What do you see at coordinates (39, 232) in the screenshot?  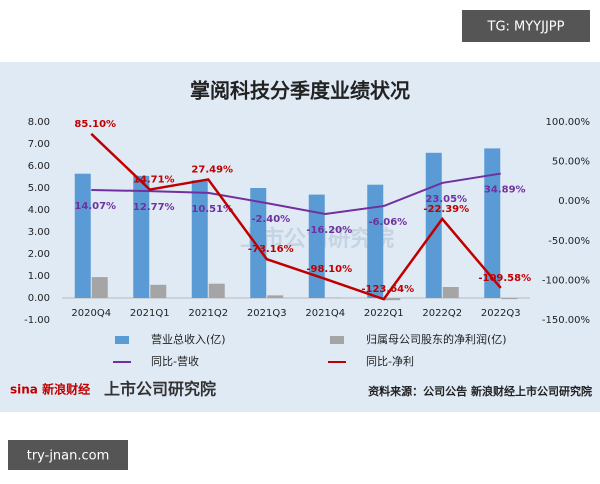 I see `y-tick-label: 3.00` at bounding box center [39, 232].